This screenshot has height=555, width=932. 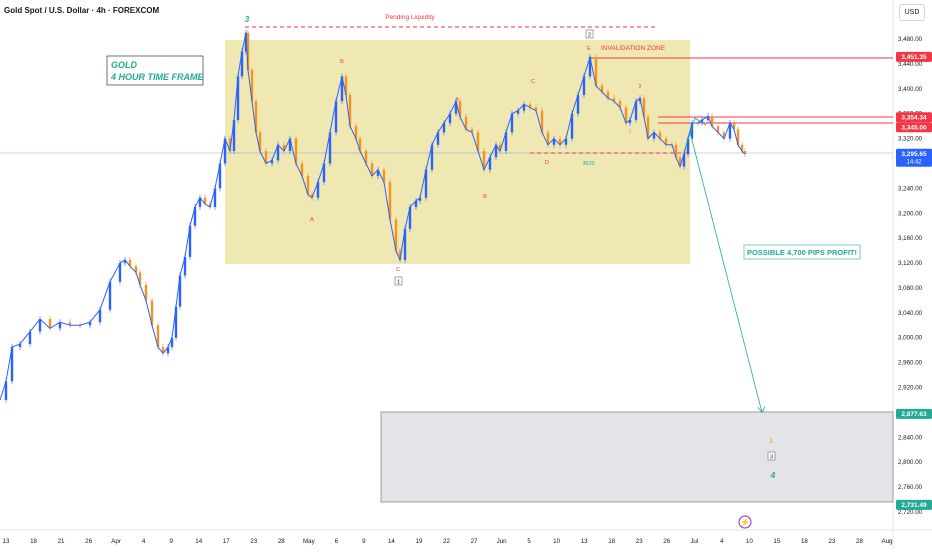 I want to click on y-tick-label: 2,760.00, so click(x=910, y=487).